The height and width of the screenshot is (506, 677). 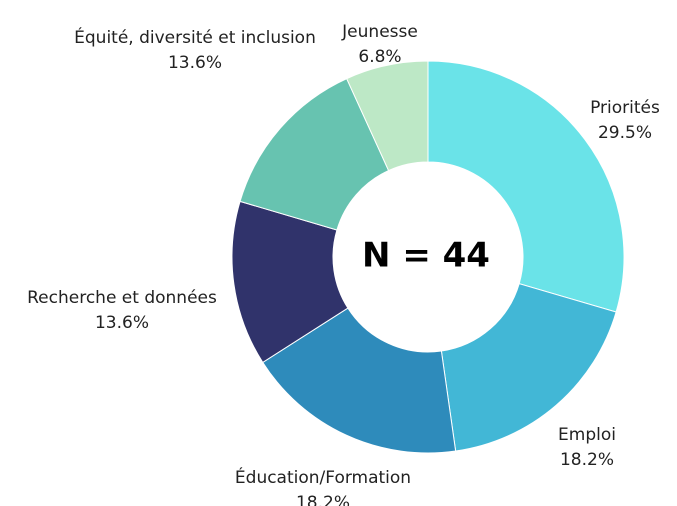 I want to click on slice-value: 6.8%, so click(x=379, y=57).